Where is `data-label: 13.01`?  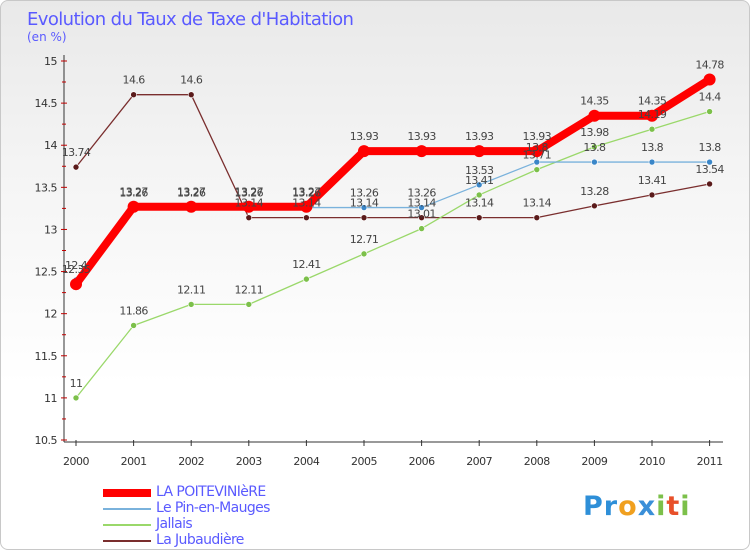 data-label: 13.01 is located at coordinates (421, 214).